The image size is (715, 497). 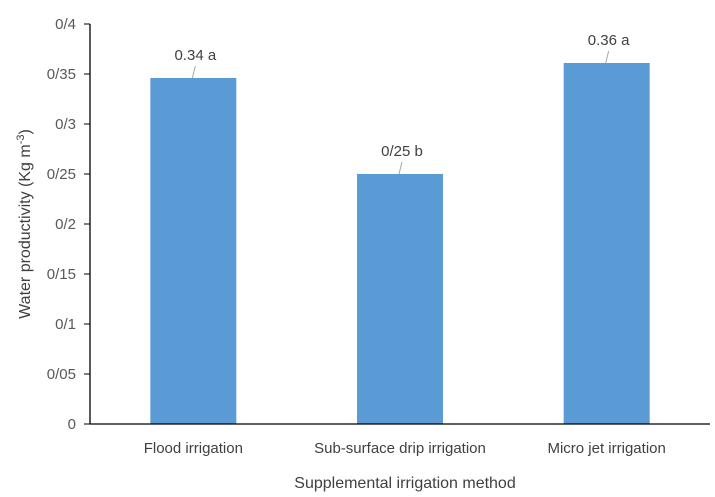 What do you see at coordinates (404, 483) in the screenshot?
I see `x-axis-title: Supplemental irrigation method` at bounding box center [404, 483].